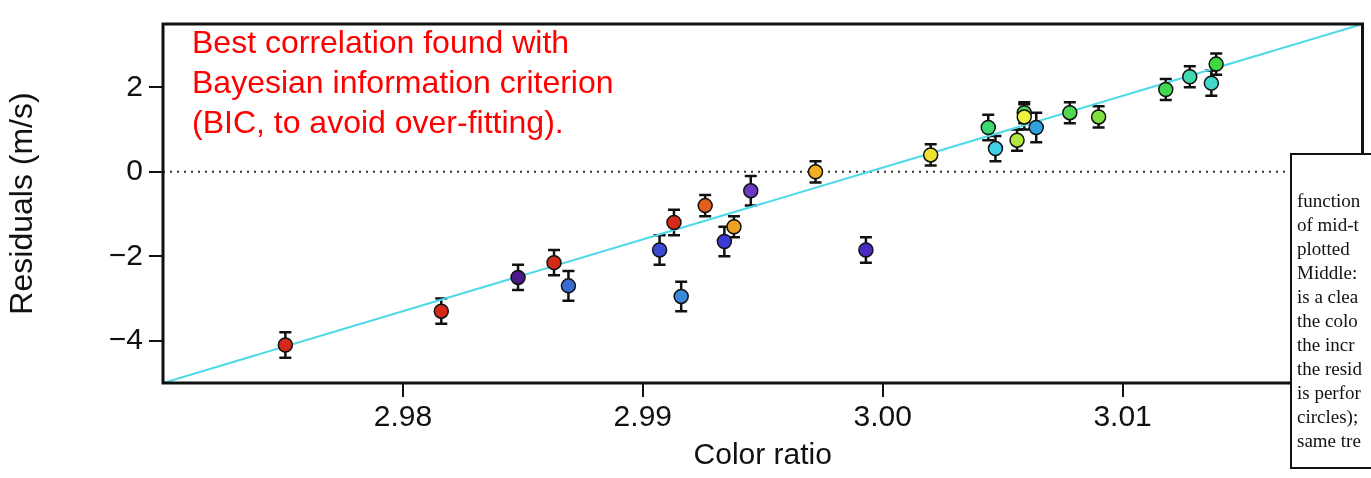 The width and height of the screenshot is (1371, 478). I want to click on annotation: plotted, so click(1324, 249).